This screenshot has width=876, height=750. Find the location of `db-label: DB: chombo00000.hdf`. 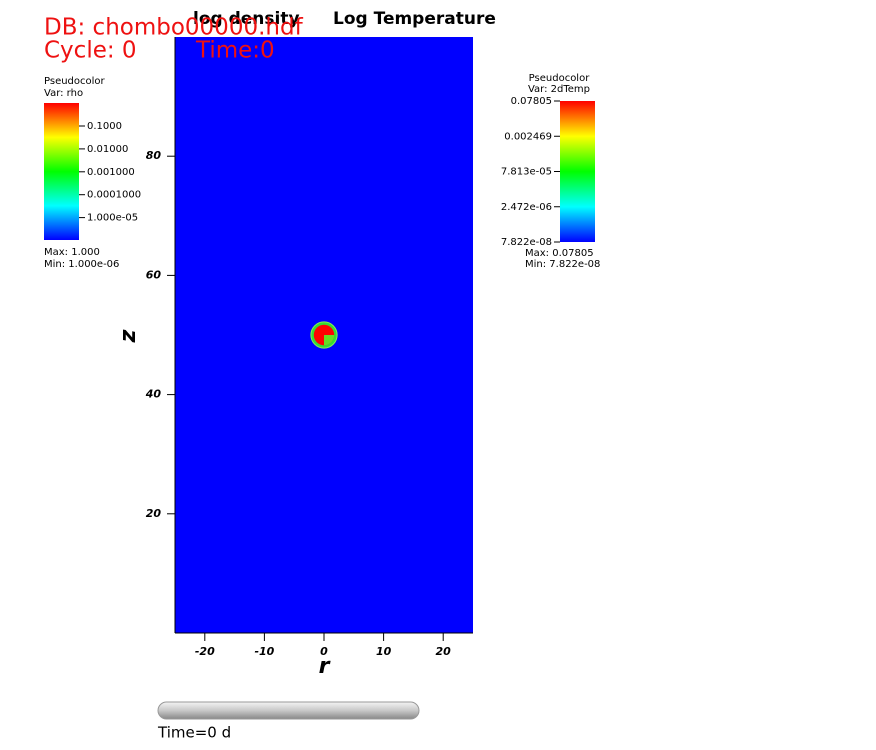

db-label: DB: chombo00000.hdf is located at coordinates (174, 28).